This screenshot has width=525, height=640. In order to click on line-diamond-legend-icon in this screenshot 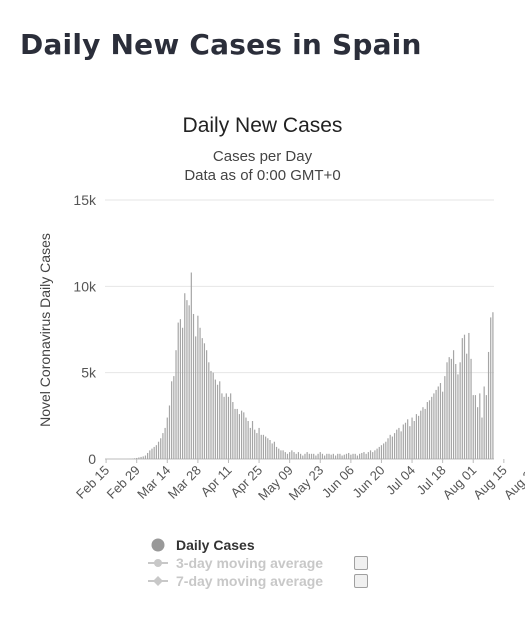, I will do `click(158, 581)`.